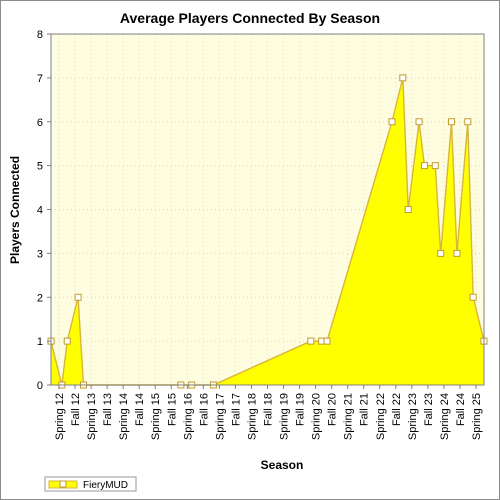  I want to click on x-tick-label: Fall 22, so click(397, 409).